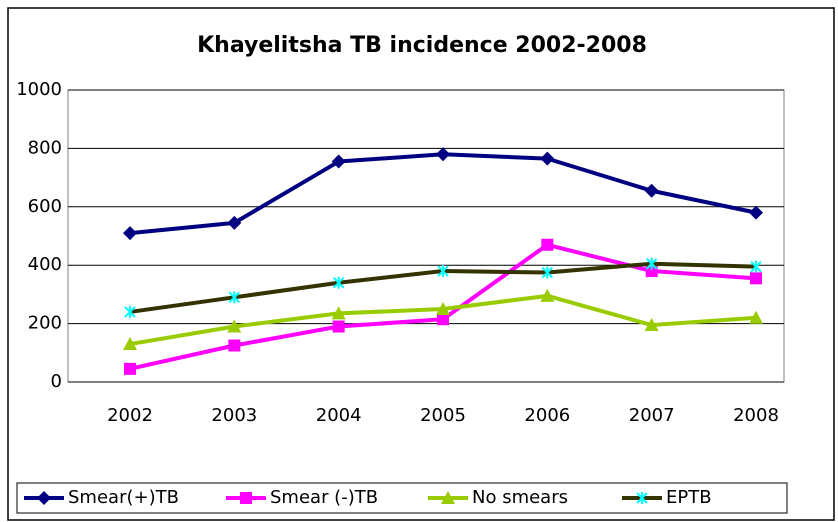  Describe the element at coordinates (339, 415) in the screenshot. I see `x-tick-label: 2004` at that location.